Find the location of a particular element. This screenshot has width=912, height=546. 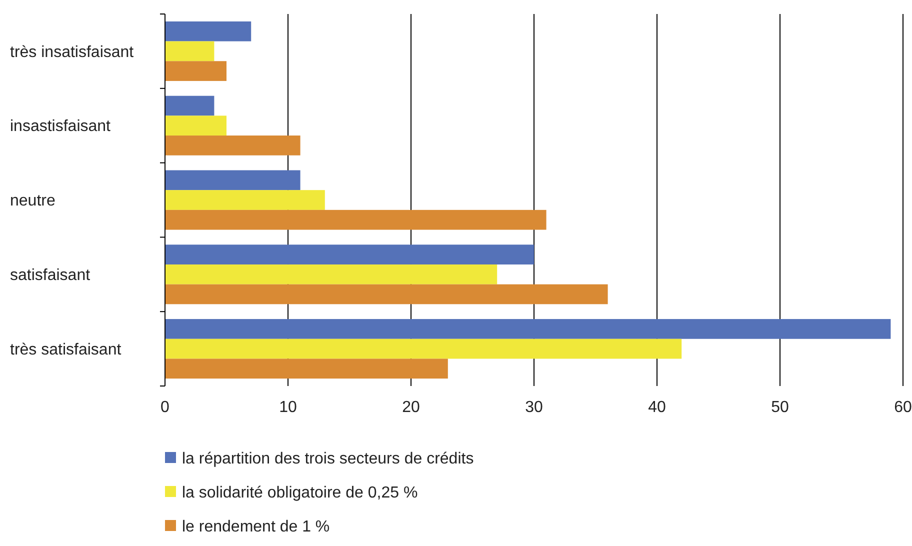

y-tick-label: très satisfaisant is located at coordinates (66, 349).